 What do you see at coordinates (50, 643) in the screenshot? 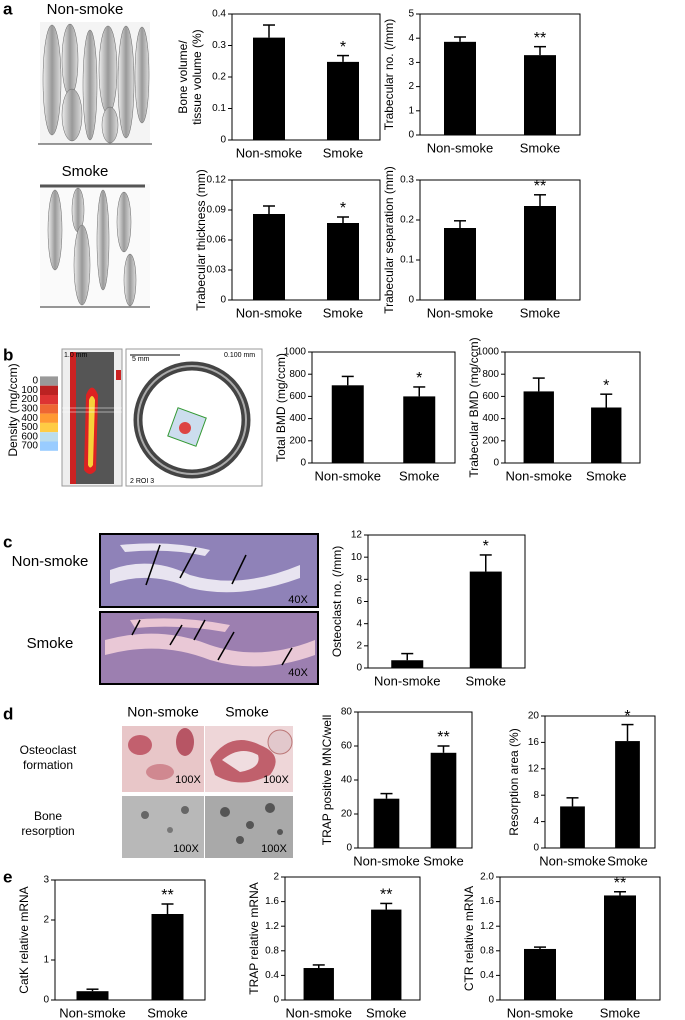
I see `row-label: Smoke` at bounding box center [50, 643].